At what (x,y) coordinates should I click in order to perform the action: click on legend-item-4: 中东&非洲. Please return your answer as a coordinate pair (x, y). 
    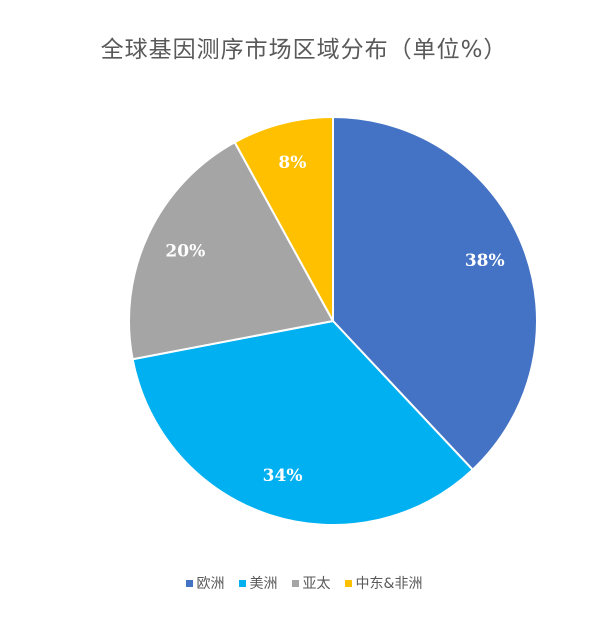
    Looking at the image, I should click on (383, 583).